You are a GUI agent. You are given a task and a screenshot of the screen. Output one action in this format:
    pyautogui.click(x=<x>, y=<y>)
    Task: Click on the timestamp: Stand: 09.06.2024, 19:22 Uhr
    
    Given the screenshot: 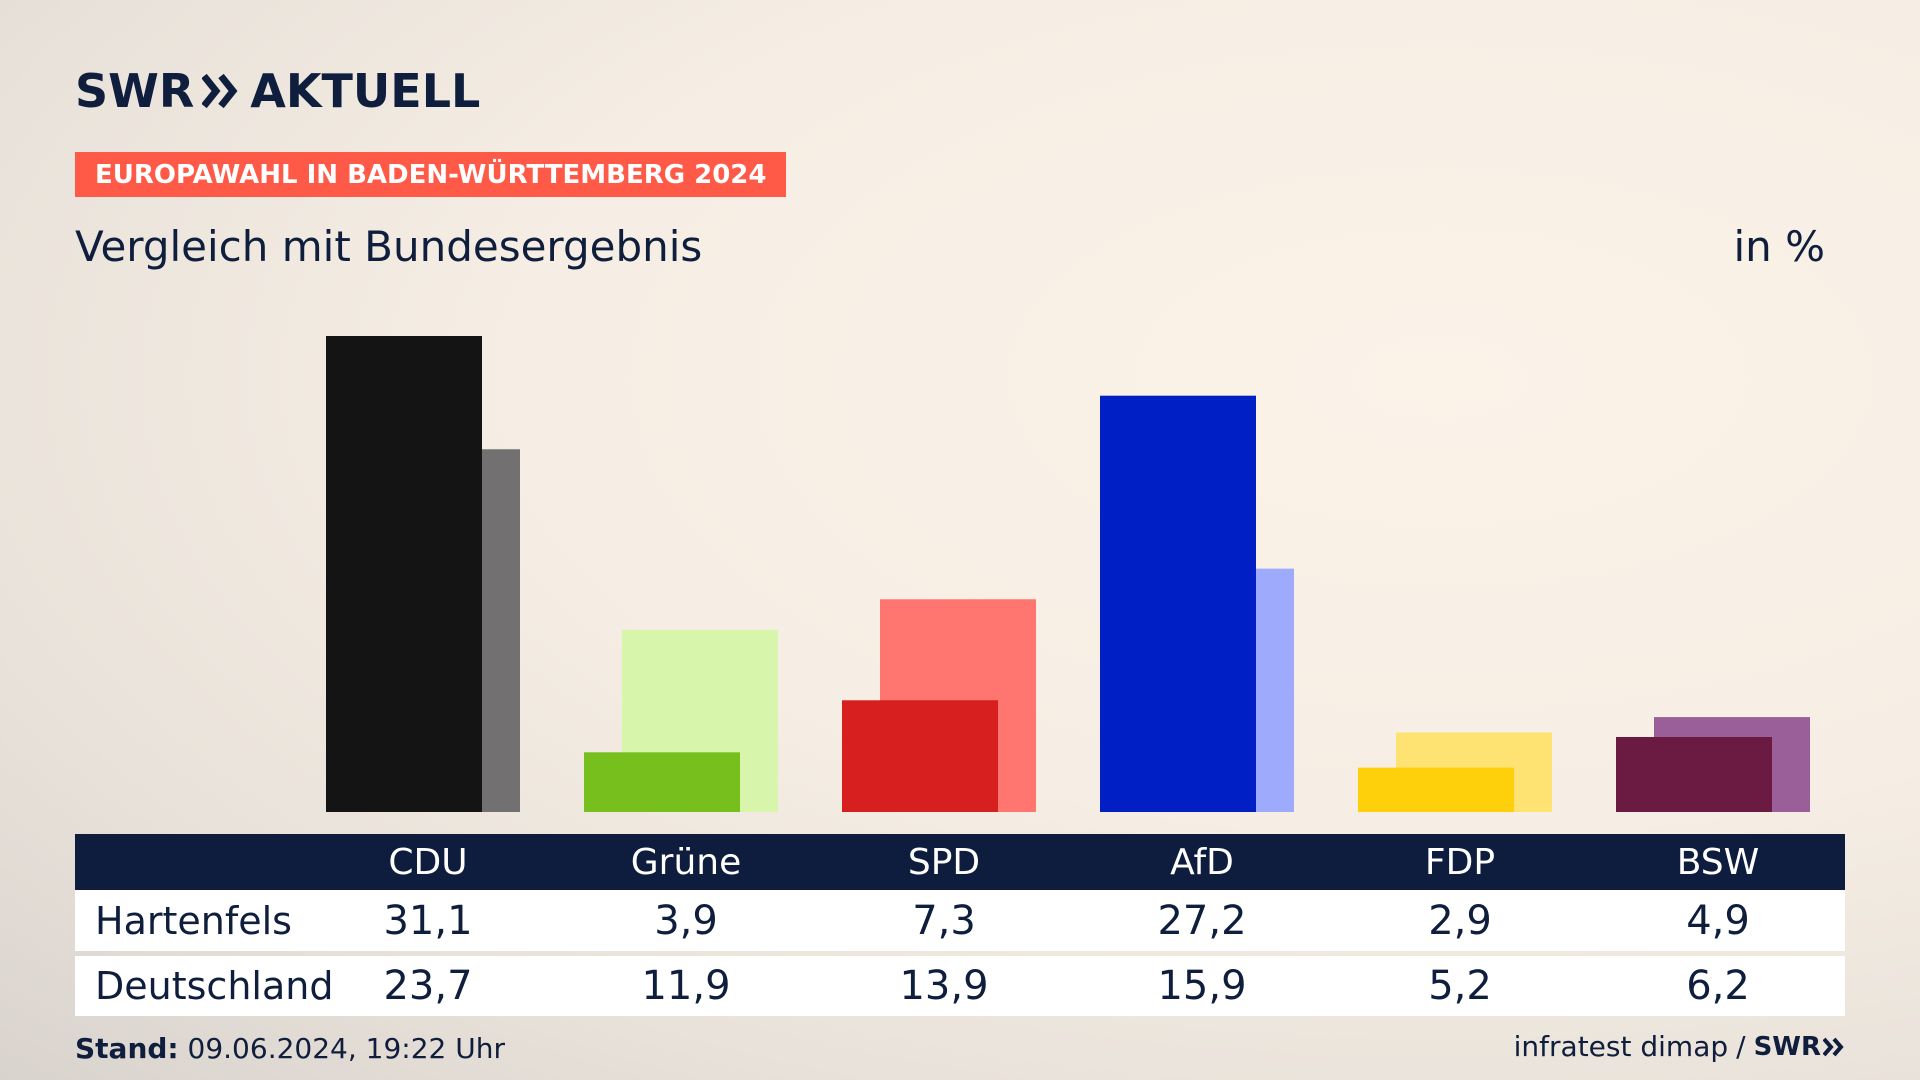 What is the action you would take?
    pyautogui.click(x=290, y=1048)
    